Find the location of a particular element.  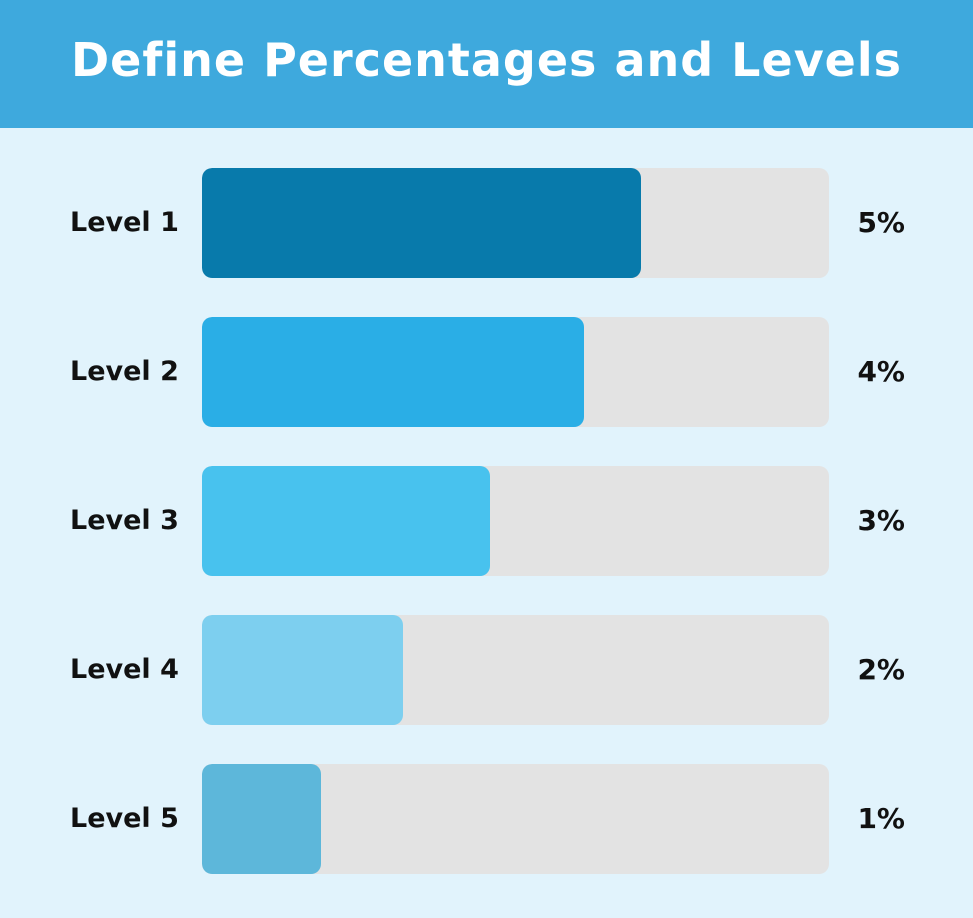

value-label: 4% is located at coordinates (881, 371).